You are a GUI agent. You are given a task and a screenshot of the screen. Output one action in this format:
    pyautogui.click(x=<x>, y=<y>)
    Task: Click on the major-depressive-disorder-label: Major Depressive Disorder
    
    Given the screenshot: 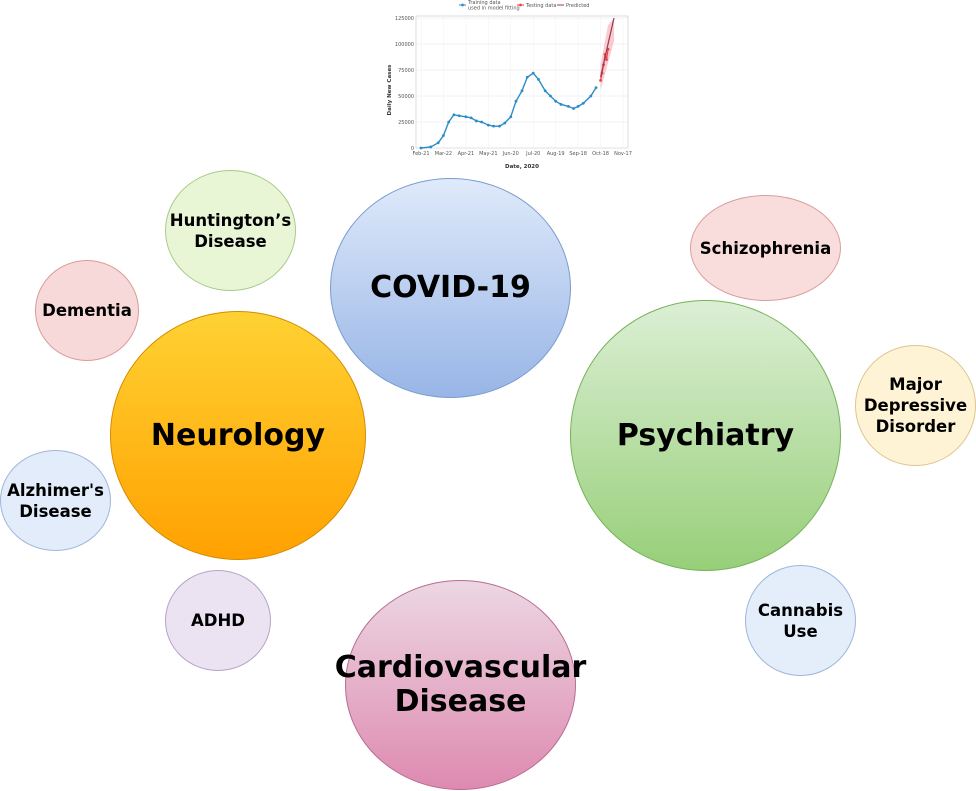 What is the action you would take?
    pyautogui.click(x=915, y=405)
    